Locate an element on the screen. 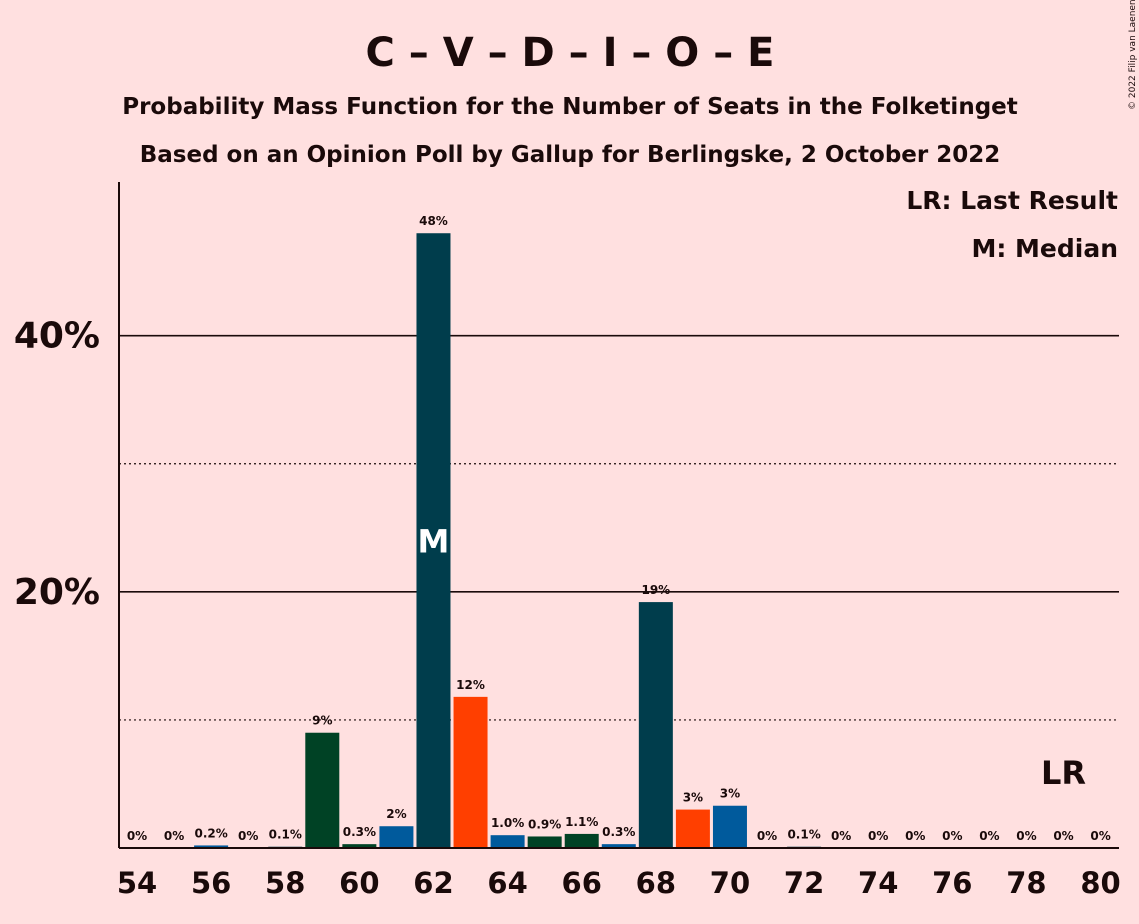 This screenshot has height=924, width=1139. data-label-seat-63: 12% is located at coordinates (470, 685).